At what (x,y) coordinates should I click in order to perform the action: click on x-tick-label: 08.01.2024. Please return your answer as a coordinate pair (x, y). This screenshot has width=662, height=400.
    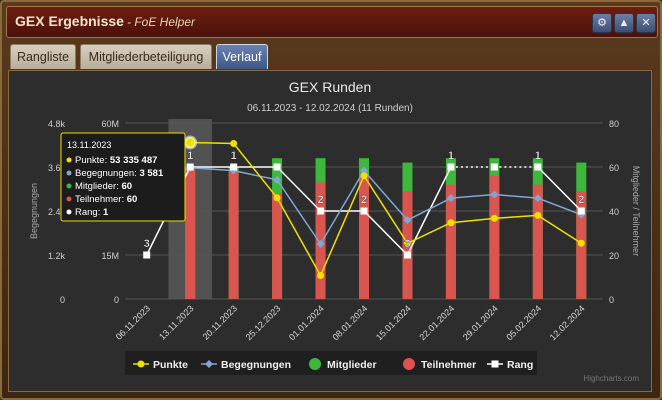
    Looking at the image, I should click on (349, 322).